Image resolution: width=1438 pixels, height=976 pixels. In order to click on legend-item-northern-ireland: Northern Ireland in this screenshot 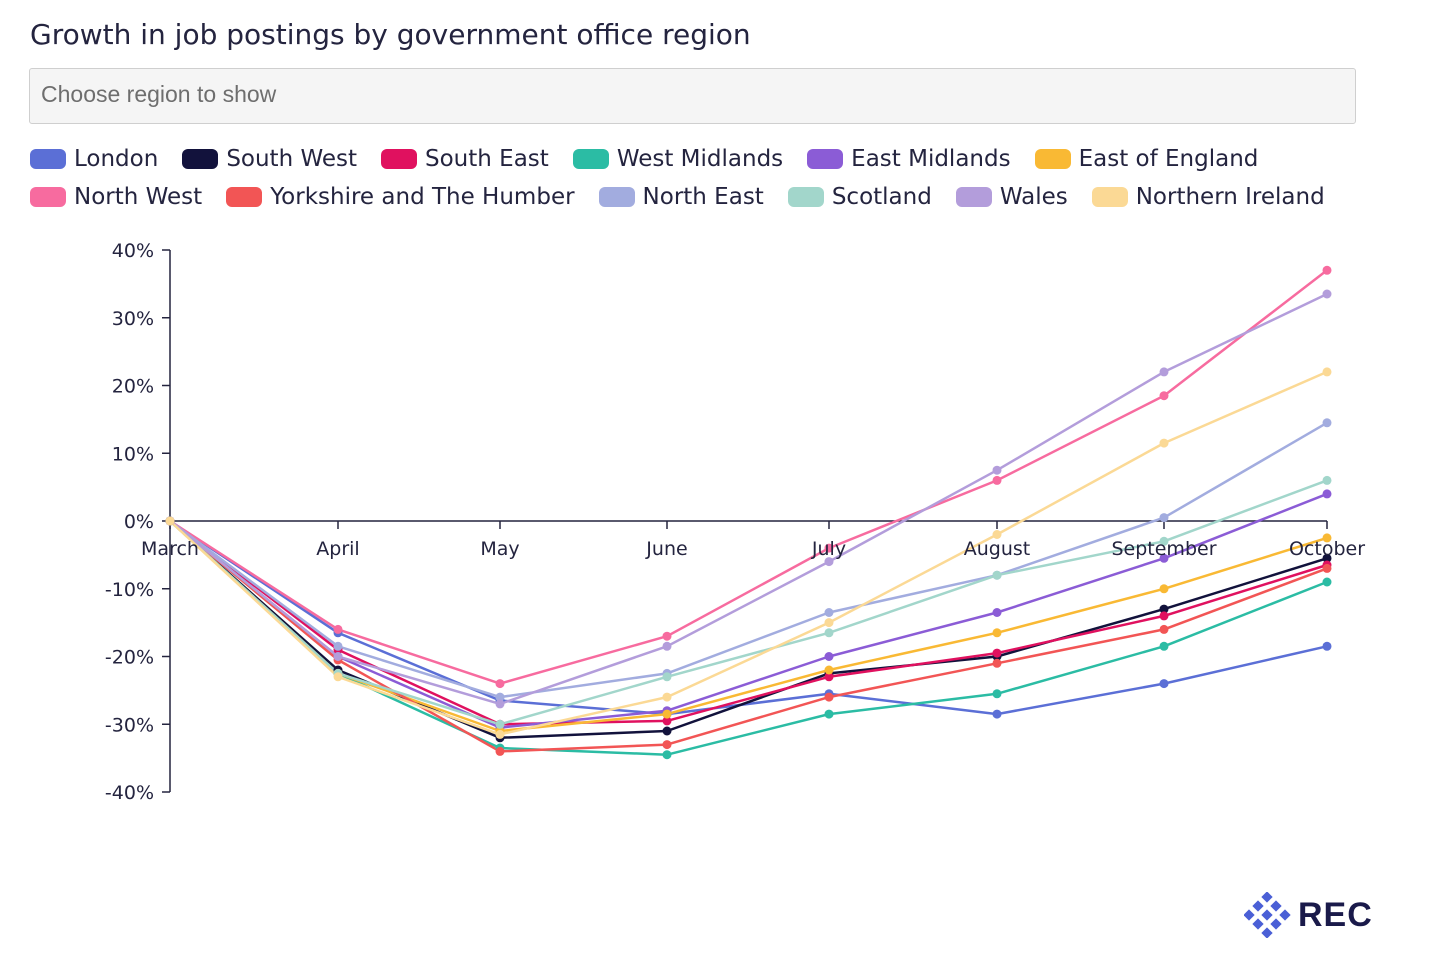, I will do `click(1208, 197)`.